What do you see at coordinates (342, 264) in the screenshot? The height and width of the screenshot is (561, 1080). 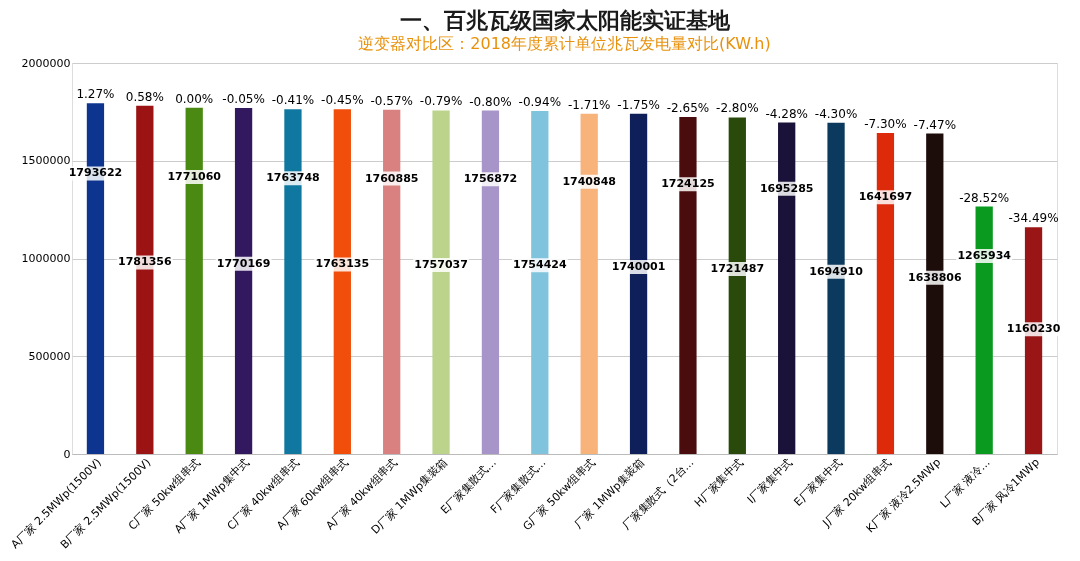 I see `data-label: 1763135` at bounding box center [342, 264].